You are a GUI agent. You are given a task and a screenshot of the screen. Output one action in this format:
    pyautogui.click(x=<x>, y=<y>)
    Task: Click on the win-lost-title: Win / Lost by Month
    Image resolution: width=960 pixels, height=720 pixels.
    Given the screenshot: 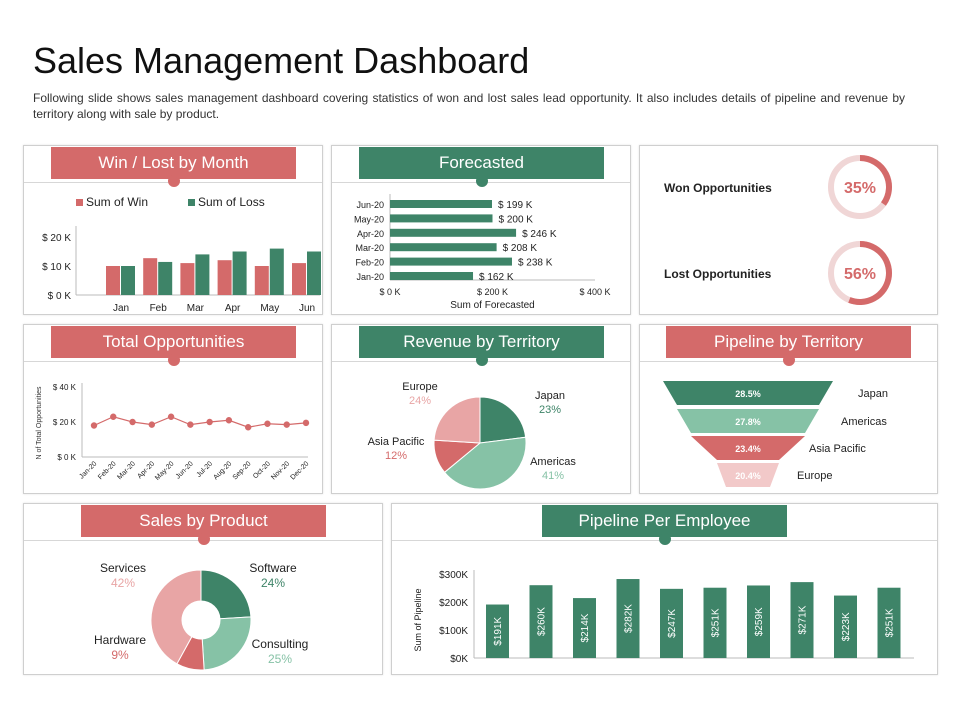 What is the action you would take?
    pyautogui.click(x=173, y=167)
    